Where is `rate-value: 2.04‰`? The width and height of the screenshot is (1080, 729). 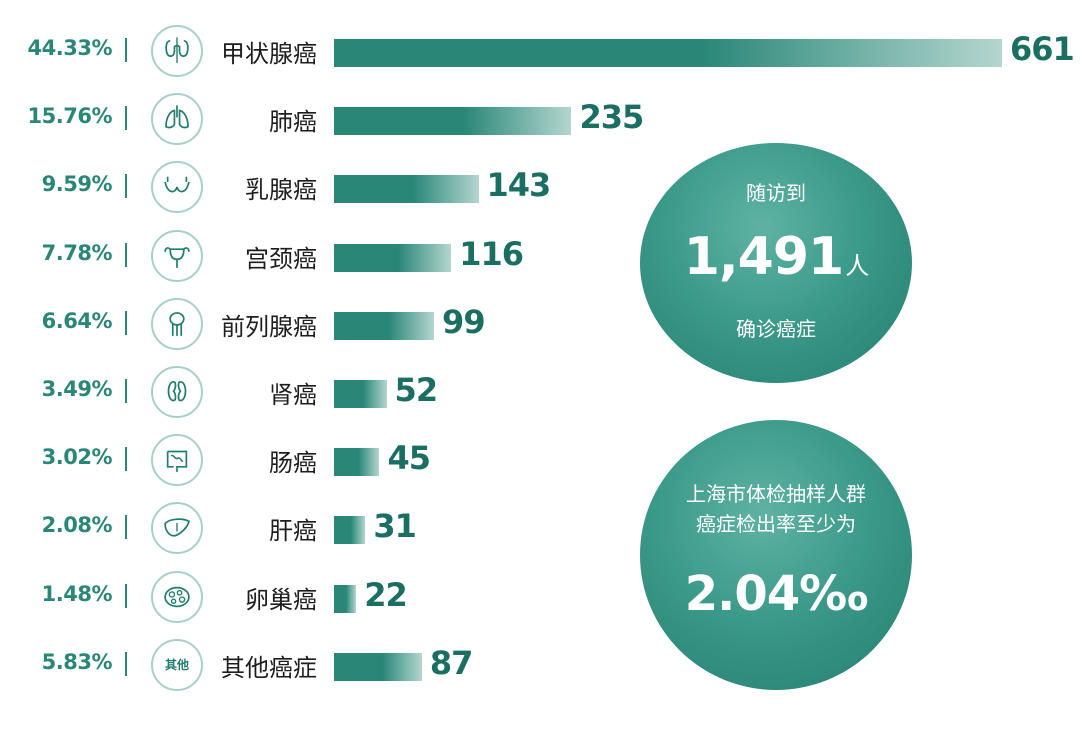 rate-value: 2.04‰ is located at coordinates (776, 594).